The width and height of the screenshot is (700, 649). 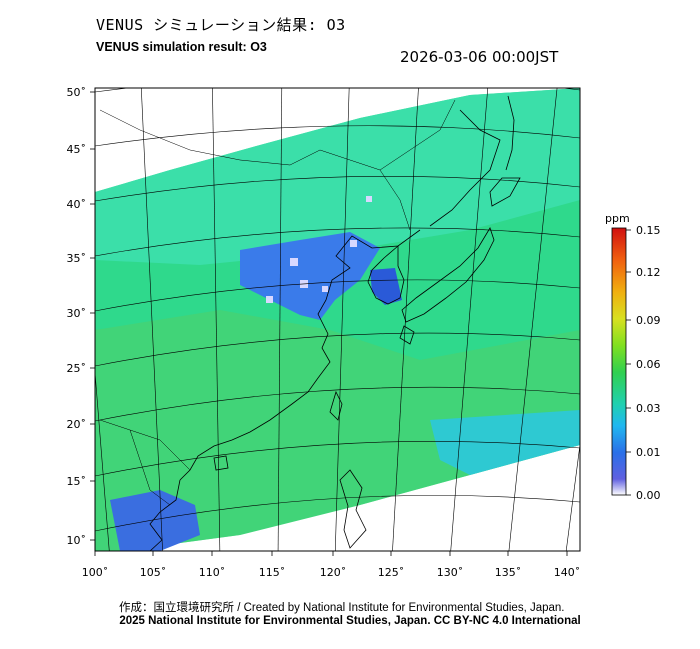 I want to click on coast-taiwan, so click(x=336, y=405).